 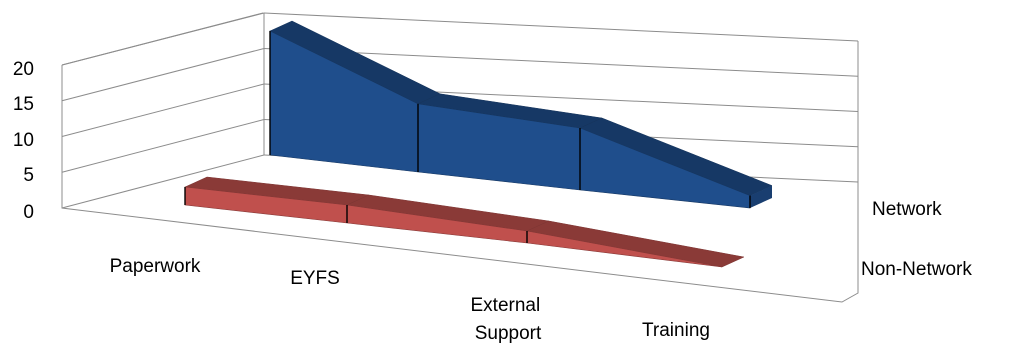 I want to click on ribbon-front-face, so click(x=453, y=227).